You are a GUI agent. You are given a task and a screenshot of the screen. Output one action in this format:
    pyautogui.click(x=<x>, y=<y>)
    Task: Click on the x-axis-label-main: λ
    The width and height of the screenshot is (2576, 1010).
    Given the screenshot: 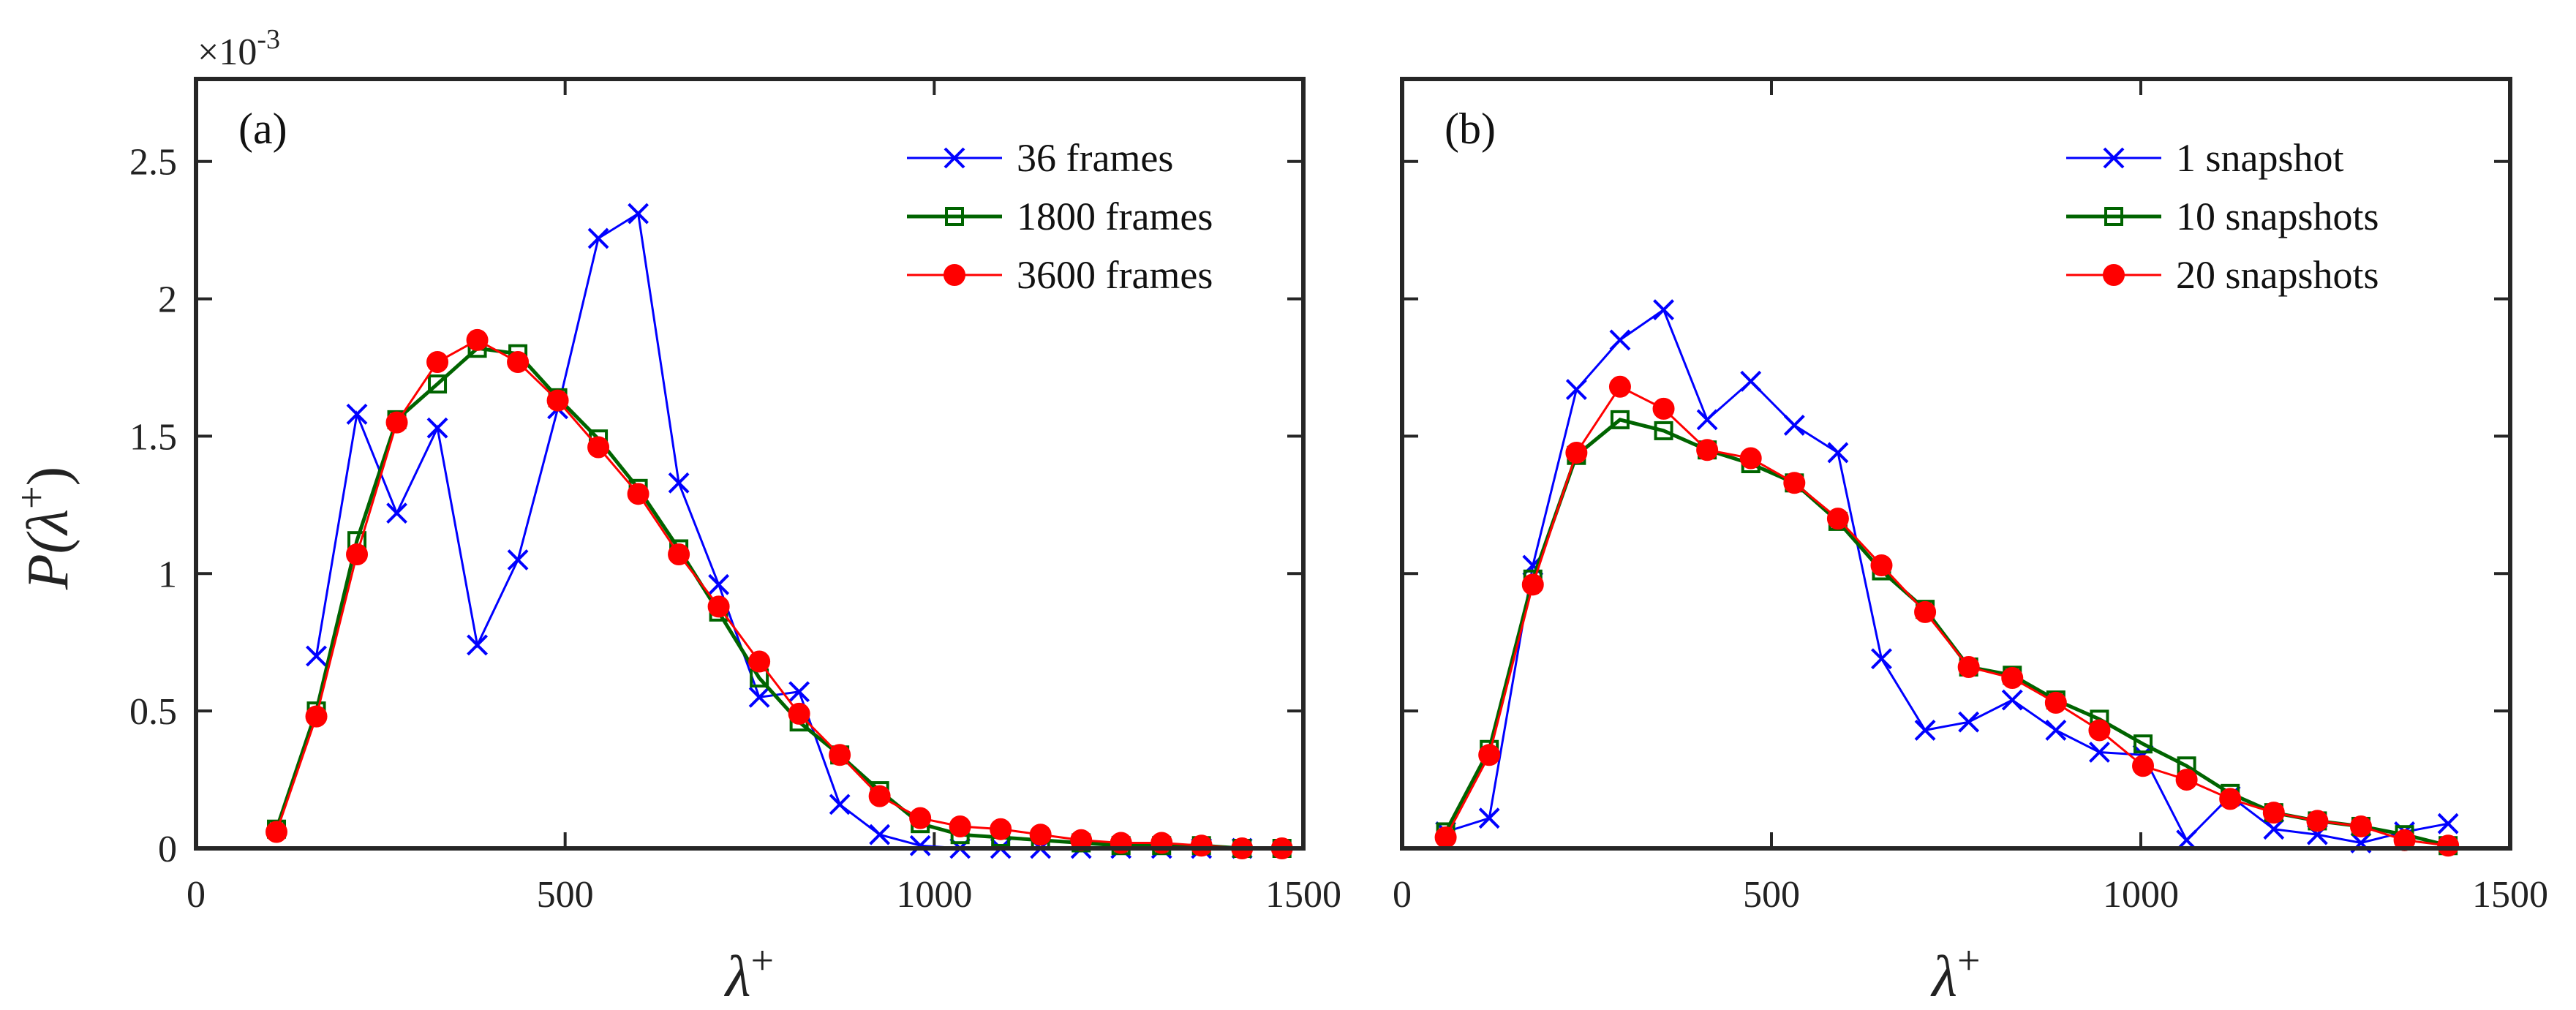 What is the action you would take?
    pyautogui.click(x=1943, y=977)
    